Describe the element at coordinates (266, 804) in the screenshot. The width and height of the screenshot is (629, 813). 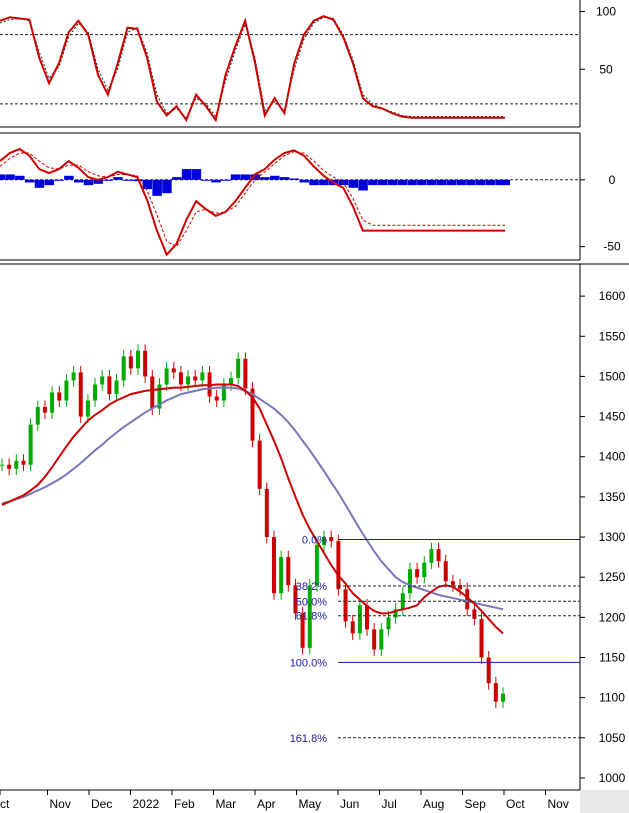
I see `x-tick-label-6: Apr` at that location.